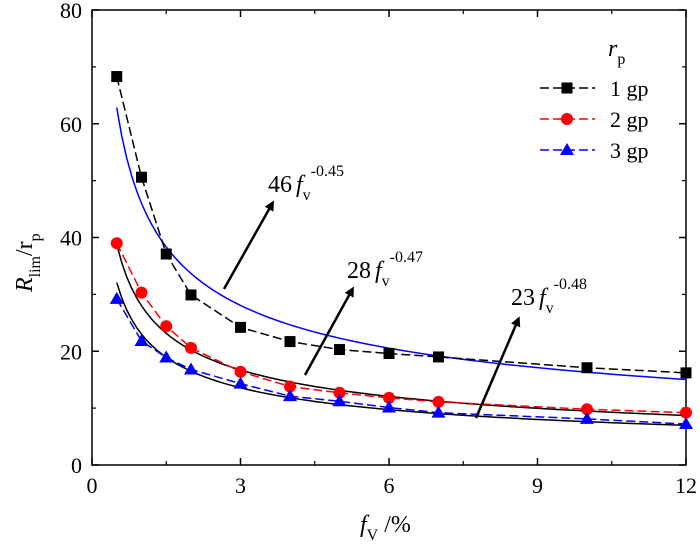  What do you see at coordinates (629, 150) in the screenshot?
I see `legend-label: 3 gp` at bounding box center [629, 150].